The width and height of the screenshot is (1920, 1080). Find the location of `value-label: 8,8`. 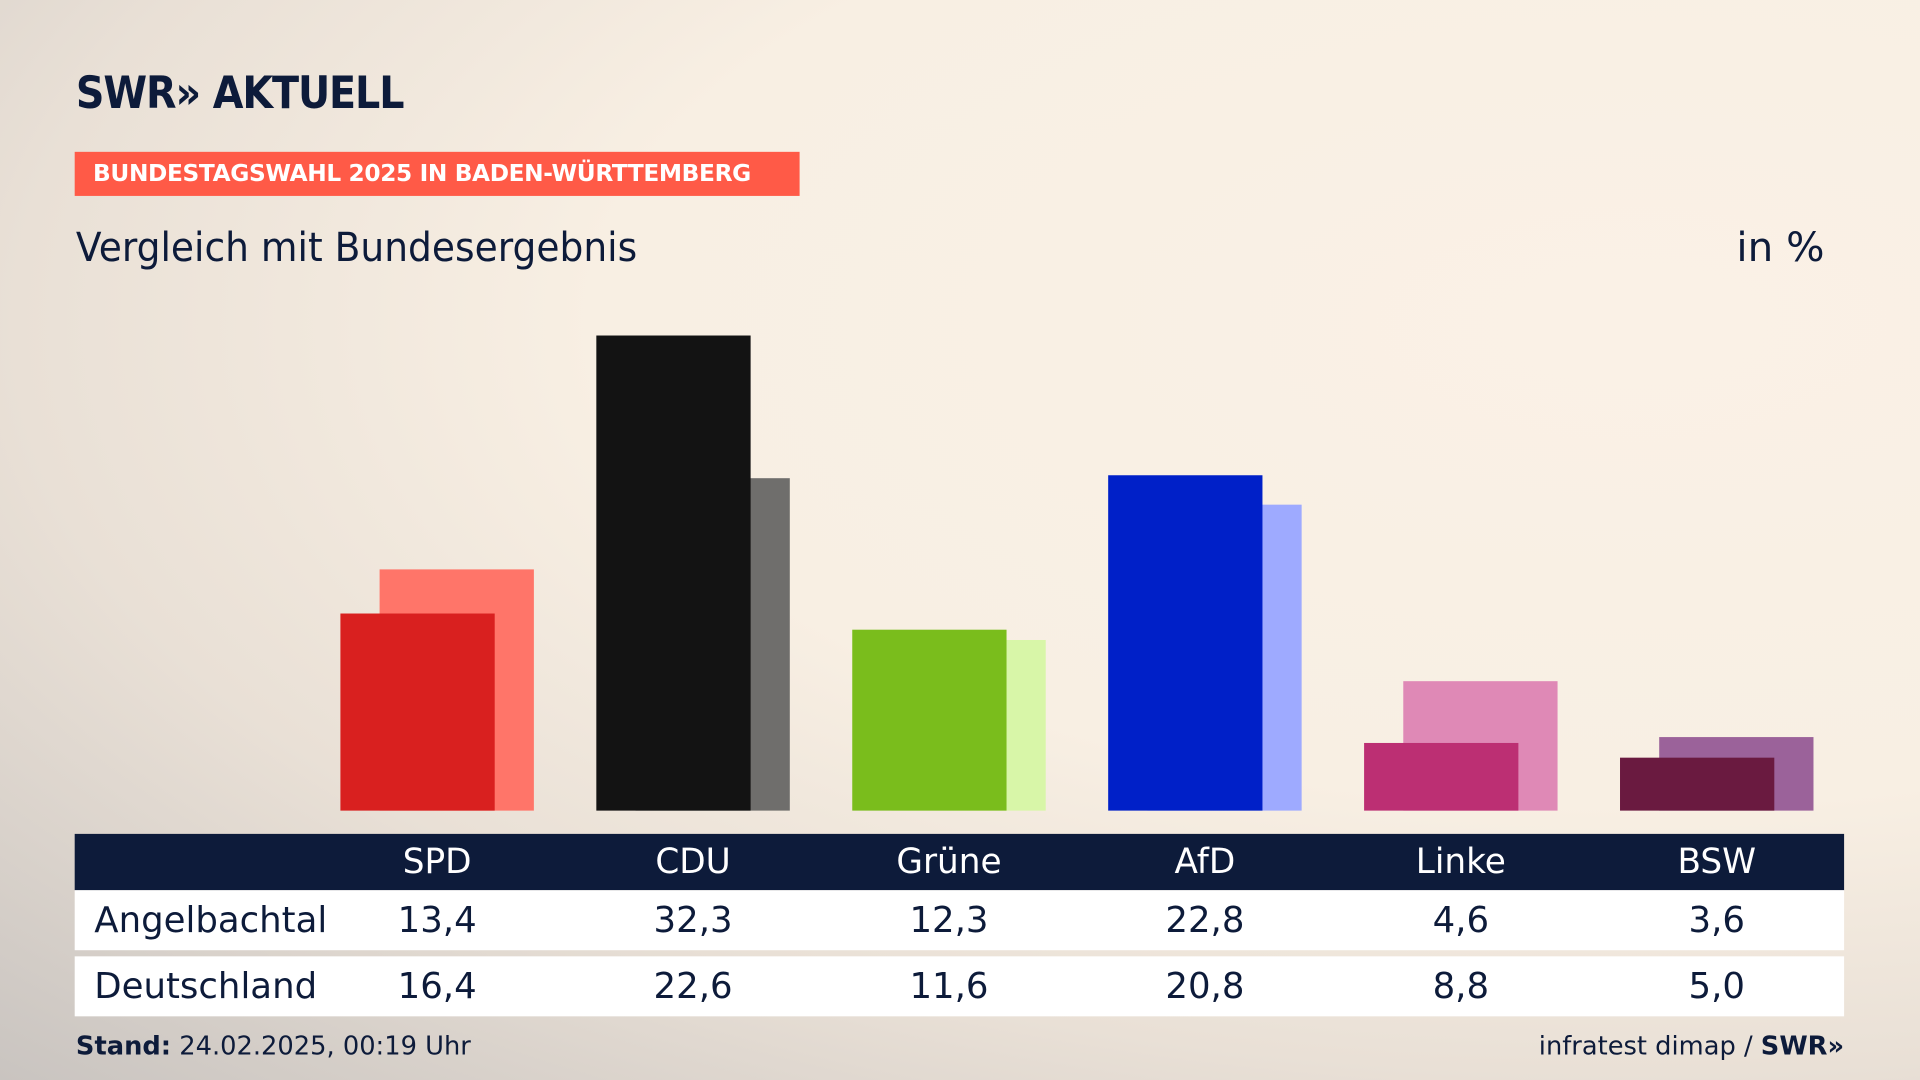

value-label: 8,8 is located at coordinates (1461, 985).